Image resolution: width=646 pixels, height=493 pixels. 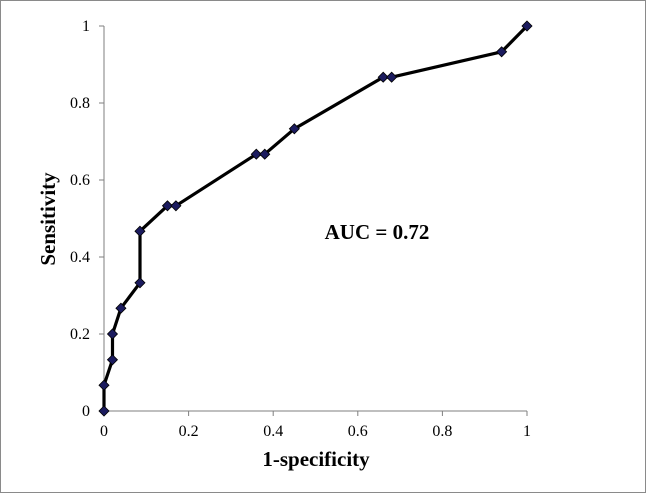 I want to click on y-tick-label: 0.2, so click(x=80, y=334).